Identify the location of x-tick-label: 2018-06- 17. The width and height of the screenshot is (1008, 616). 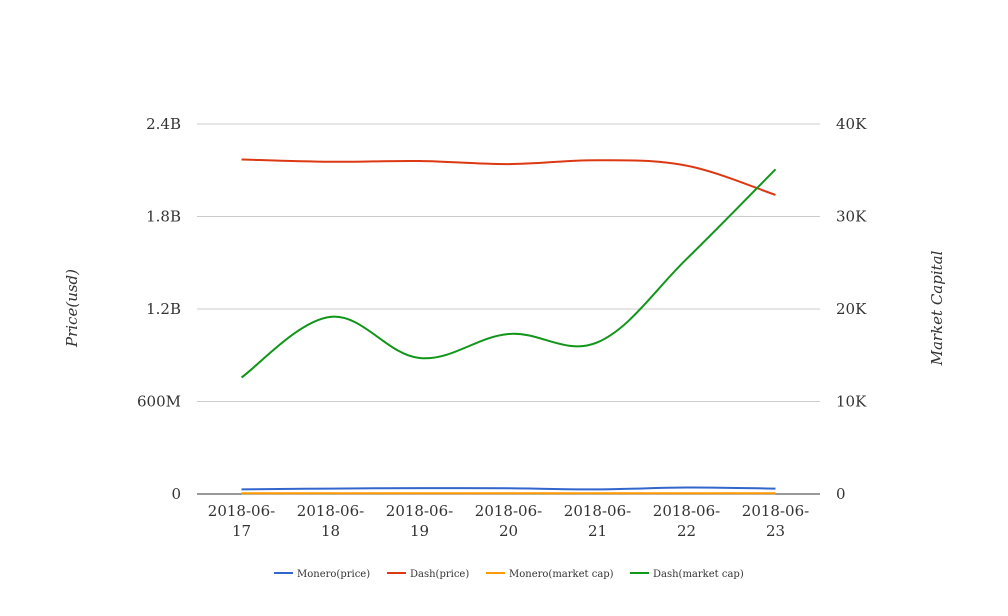
(241, 521).